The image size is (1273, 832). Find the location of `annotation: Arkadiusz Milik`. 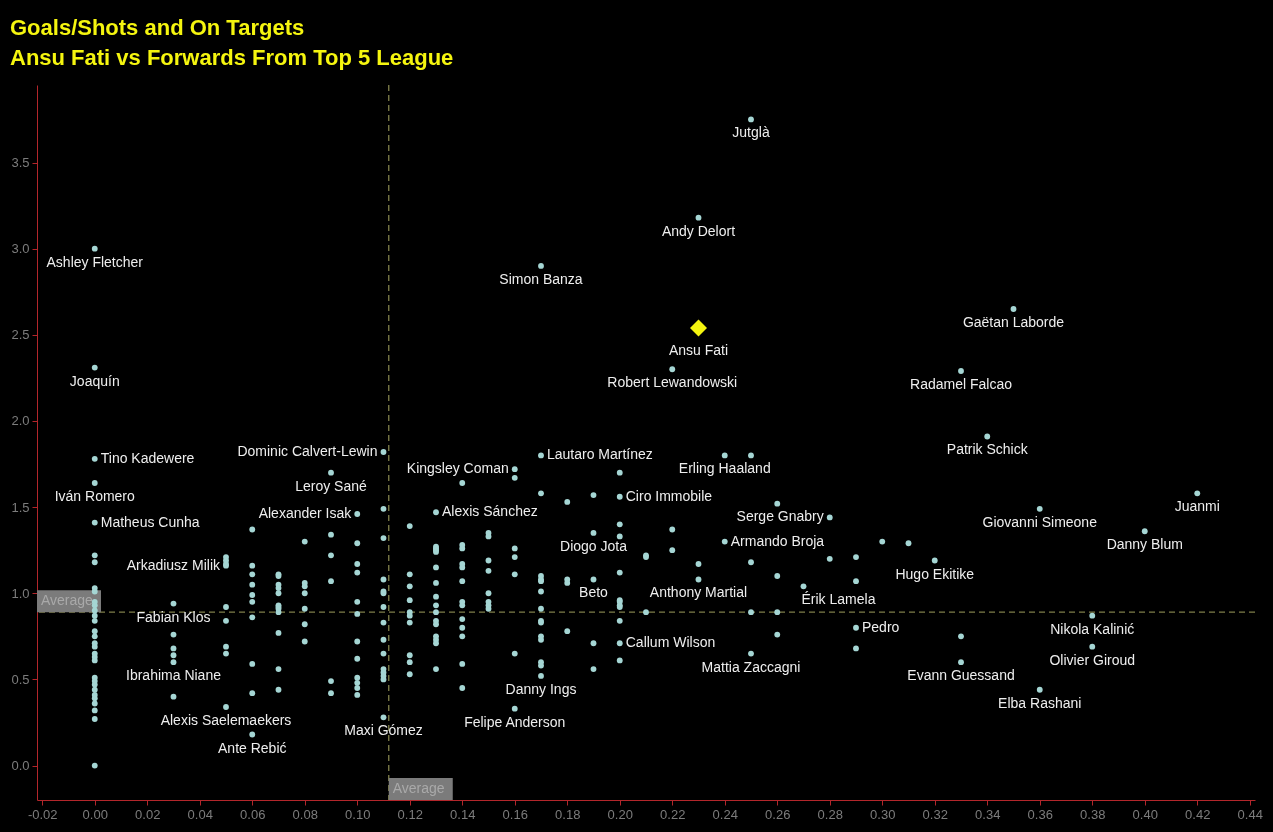

annotation: Arkadiusz Milik is located at coordinates (173, 564).